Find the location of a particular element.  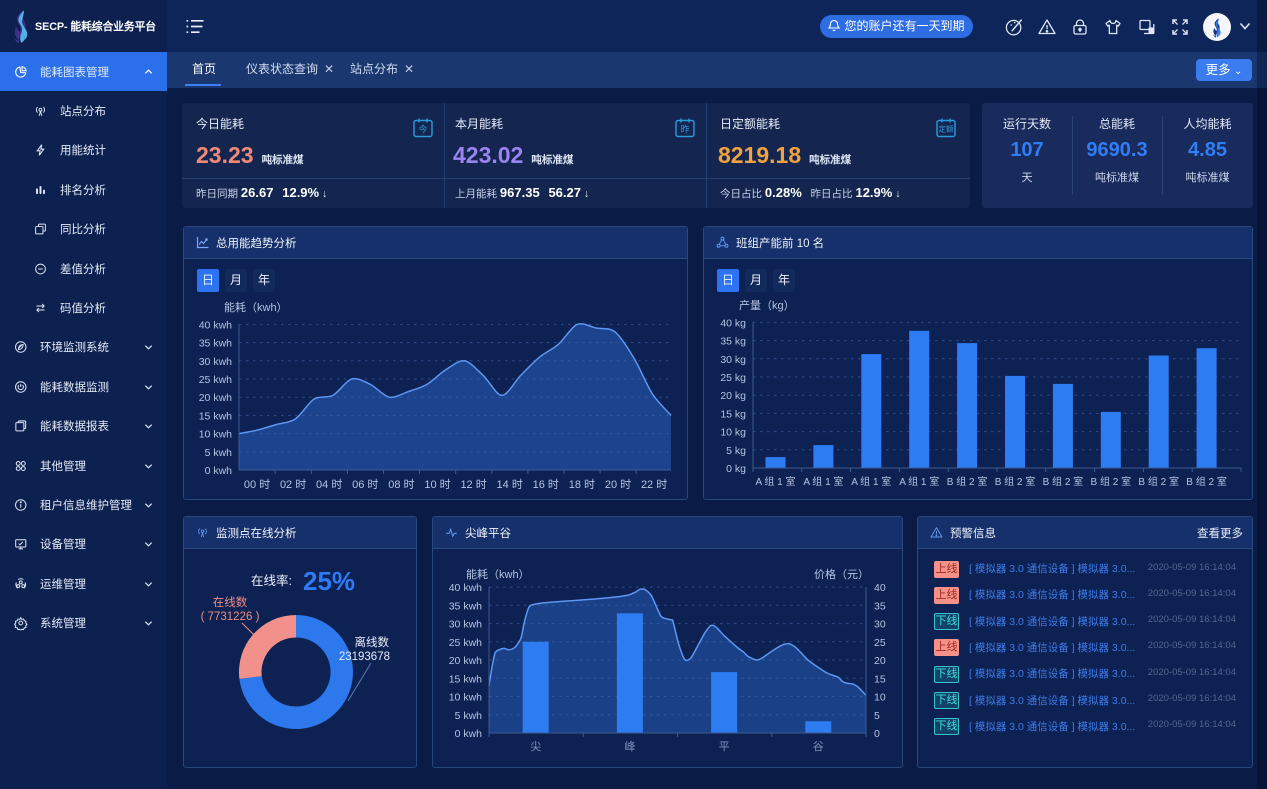

svg-text: 产量（kg） is located at coordinates (767, 305).